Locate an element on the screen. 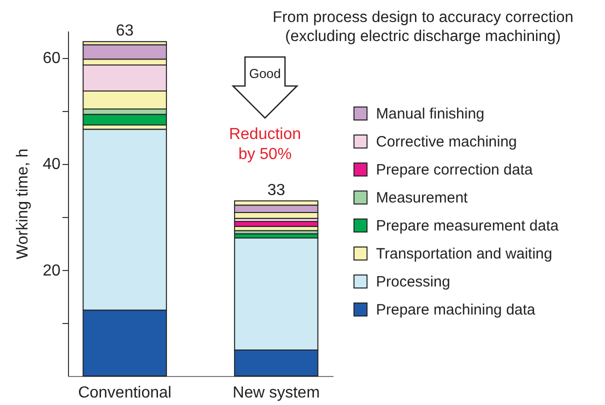 This screenshot has width=605, height=405. x-tick-label: New system is located at coordinates (276, 393).